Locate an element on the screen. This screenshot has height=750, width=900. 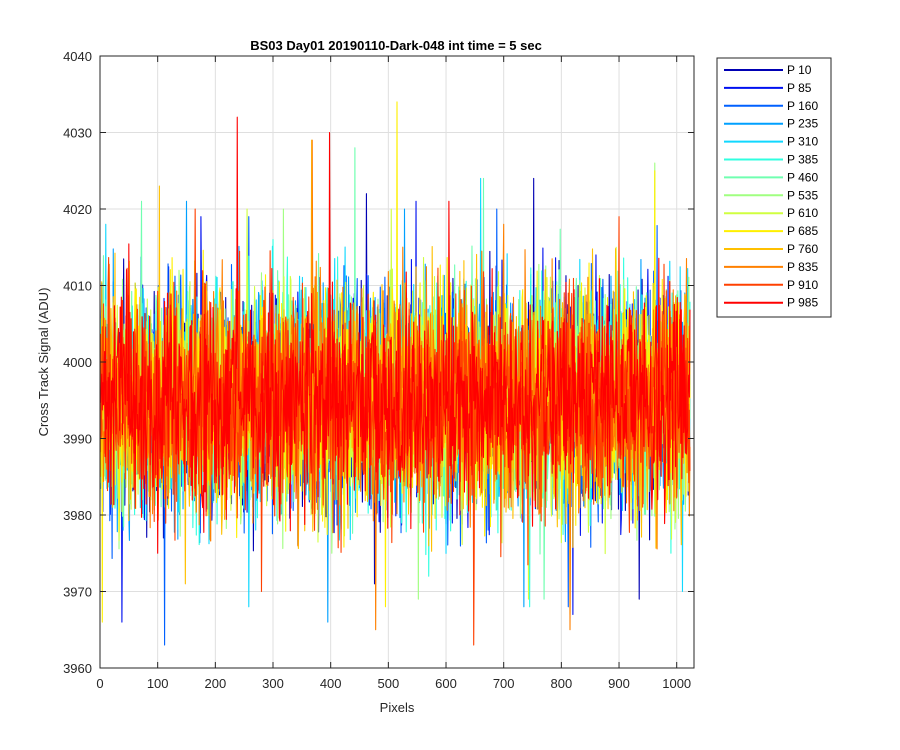
y-tick-label: 4020 is located at coordinates (77, 209).